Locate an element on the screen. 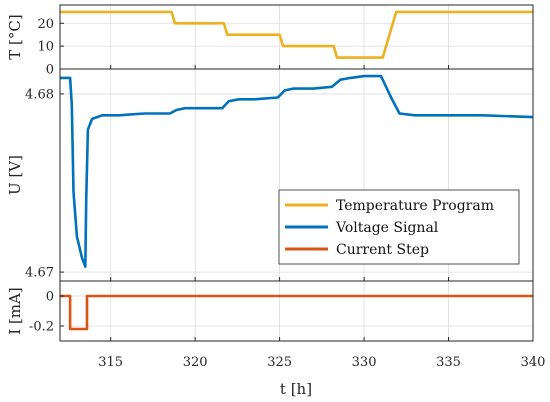 Image resolution: width=550 pixels, height=402 pixels. x-axis-label: t [h] is located at coordinates (296, 389).